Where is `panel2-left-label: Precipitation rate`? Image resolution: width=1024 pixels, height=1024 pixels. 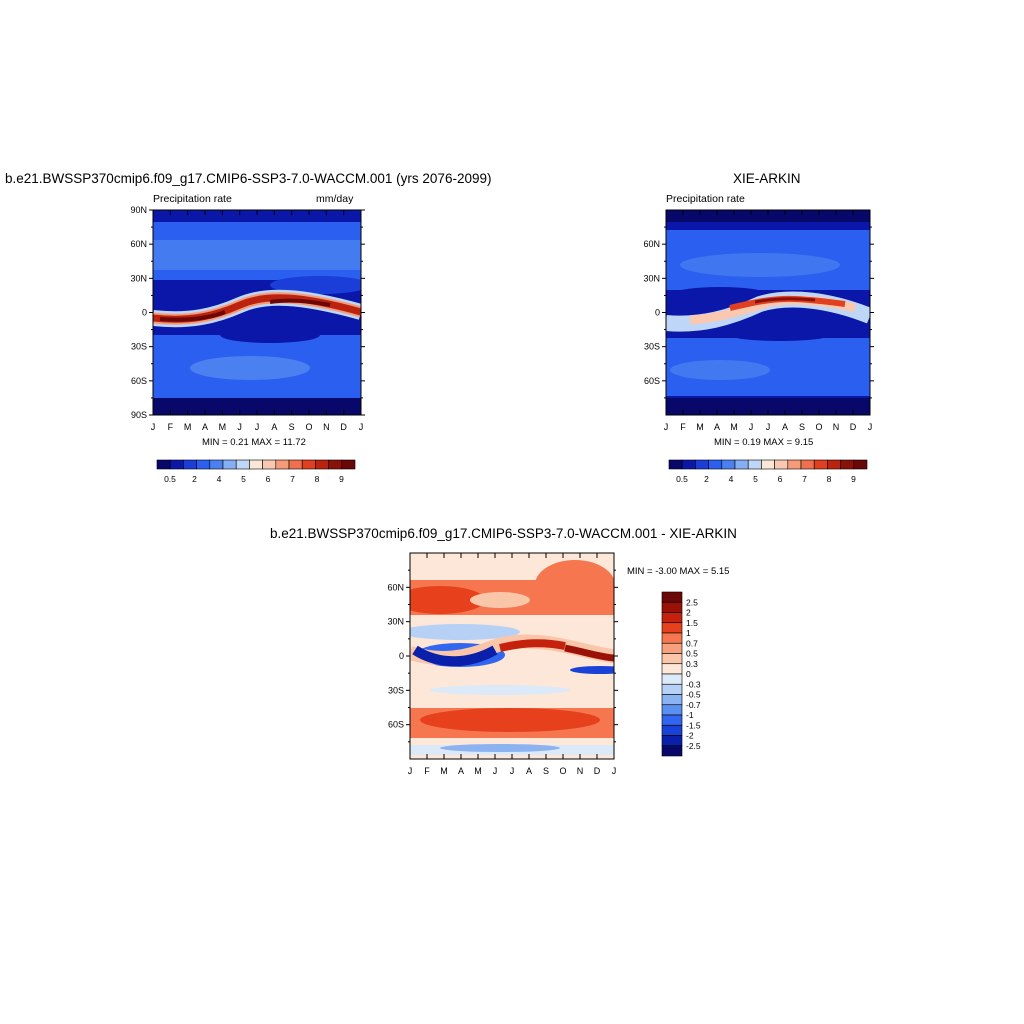 panel2-left-label: Precipitation rate is located at coordinates (705, 199).